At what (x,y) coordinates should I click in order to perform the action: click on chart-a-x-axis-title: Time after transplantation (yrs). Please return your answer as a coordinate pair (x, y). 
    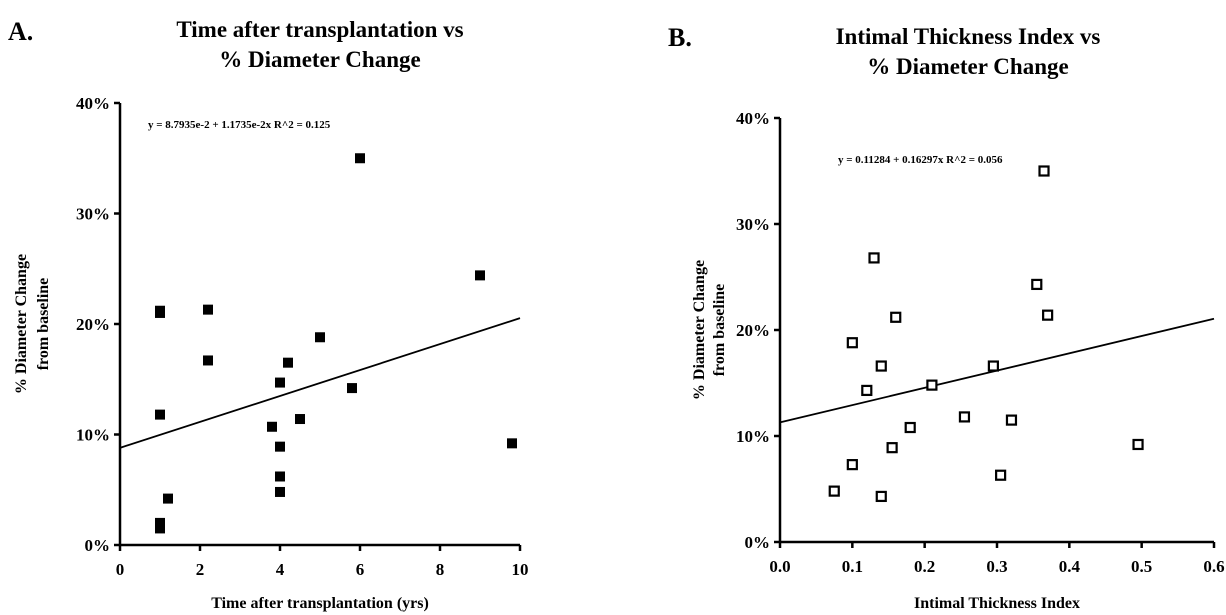
    Looking at the image, I should click on (320, 603).